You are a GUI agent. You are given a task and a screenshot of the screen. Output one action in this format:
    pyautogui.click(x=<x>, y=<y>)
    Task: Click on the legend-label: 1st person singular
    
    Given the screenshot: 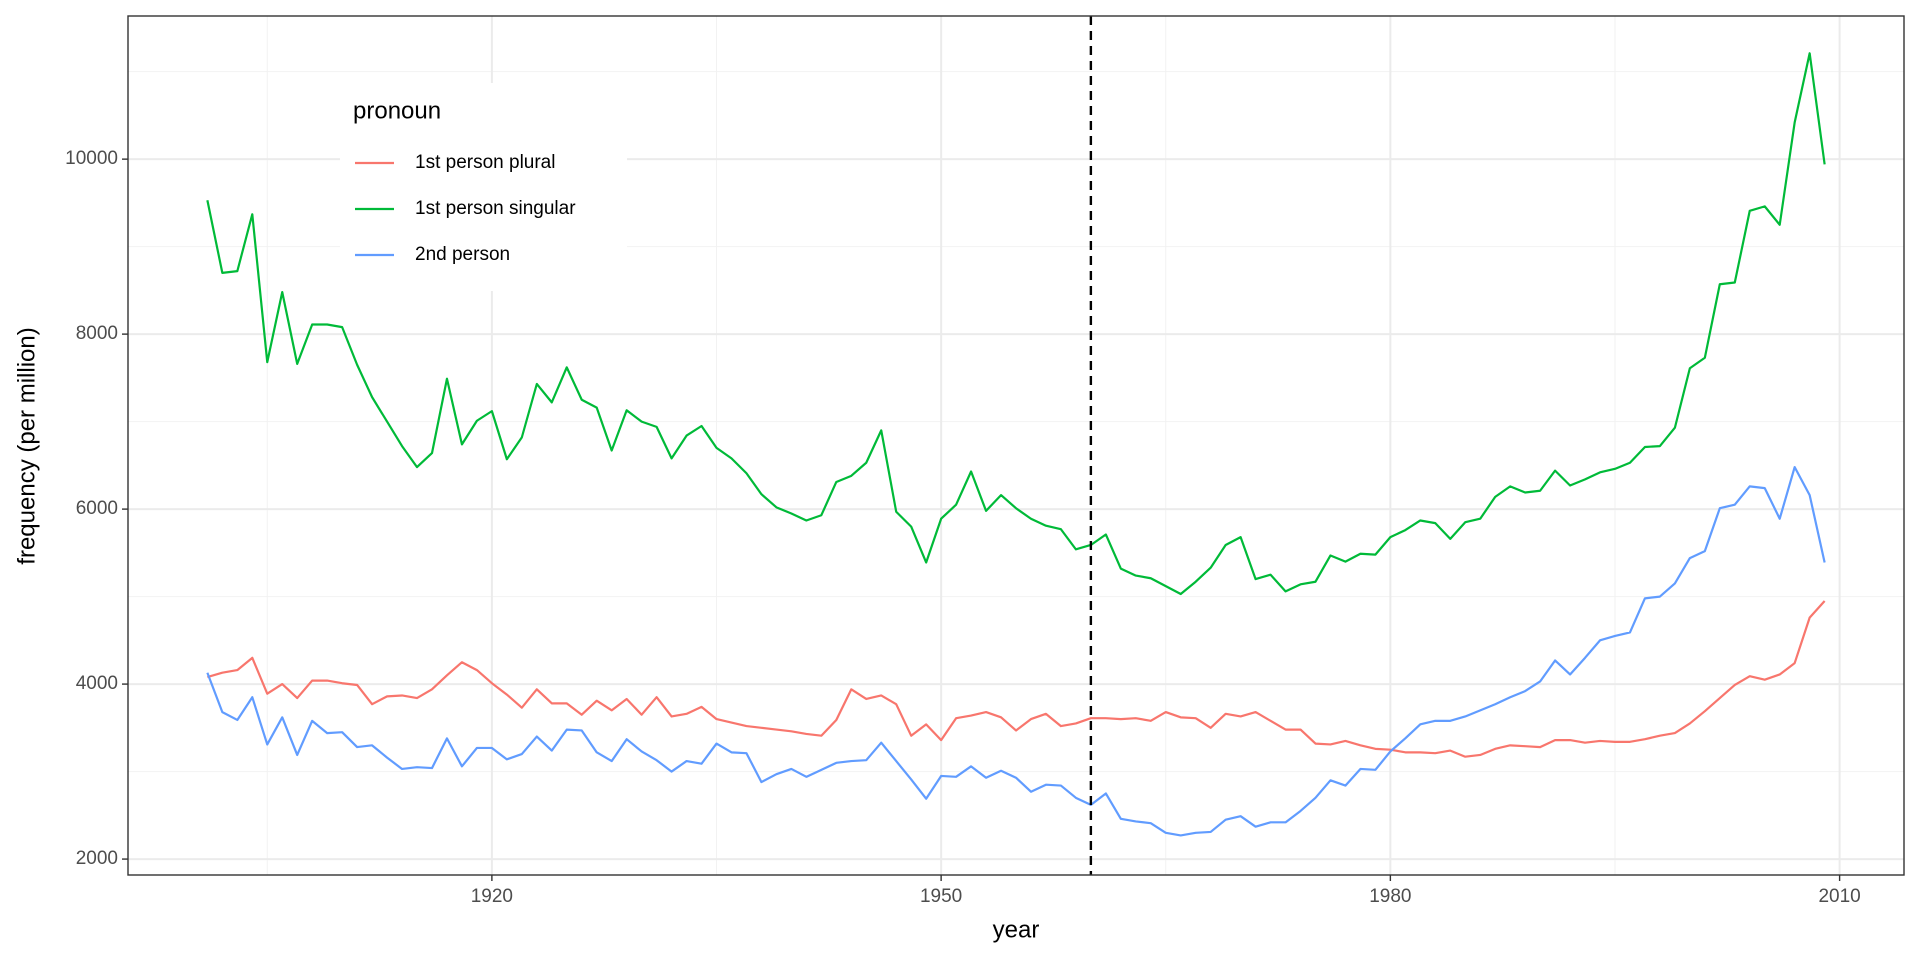 What is the action you would take?
    pyautogui.click(x=495, y=208)
    